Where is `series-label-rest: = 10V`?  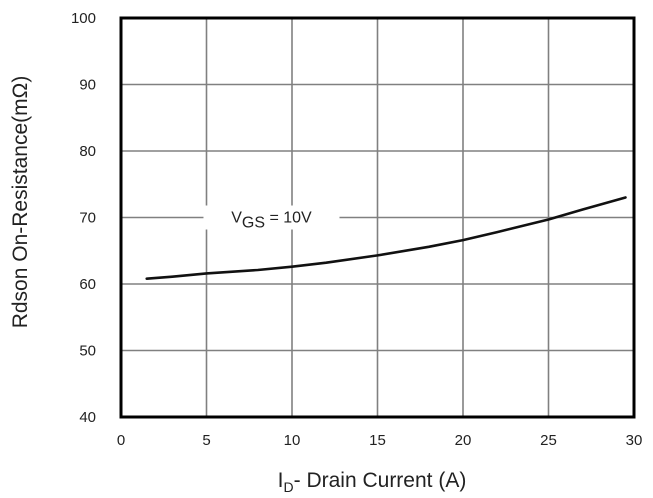
series-label-rest: = 10V is located at coordinates (288, 218).